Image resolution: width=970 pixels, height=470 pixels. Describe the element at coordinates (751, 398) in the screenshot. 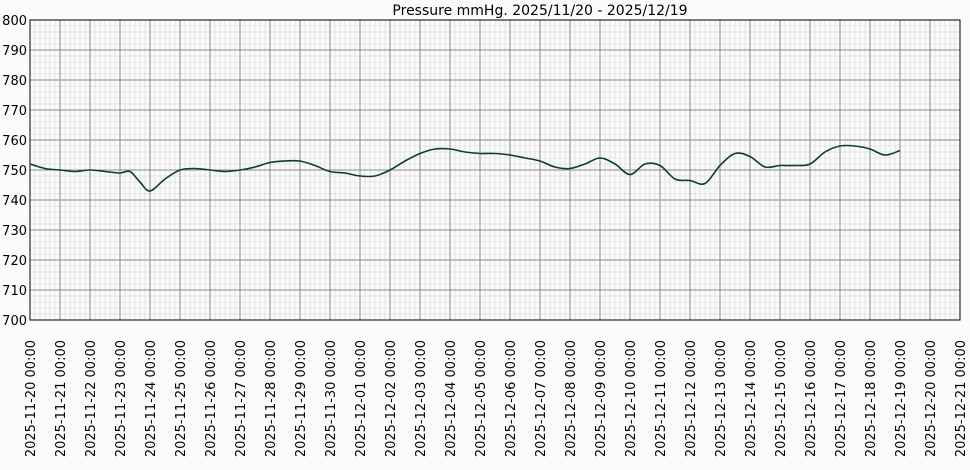

I see `x-tick-label: 2025-12-14 00:00` at that location.